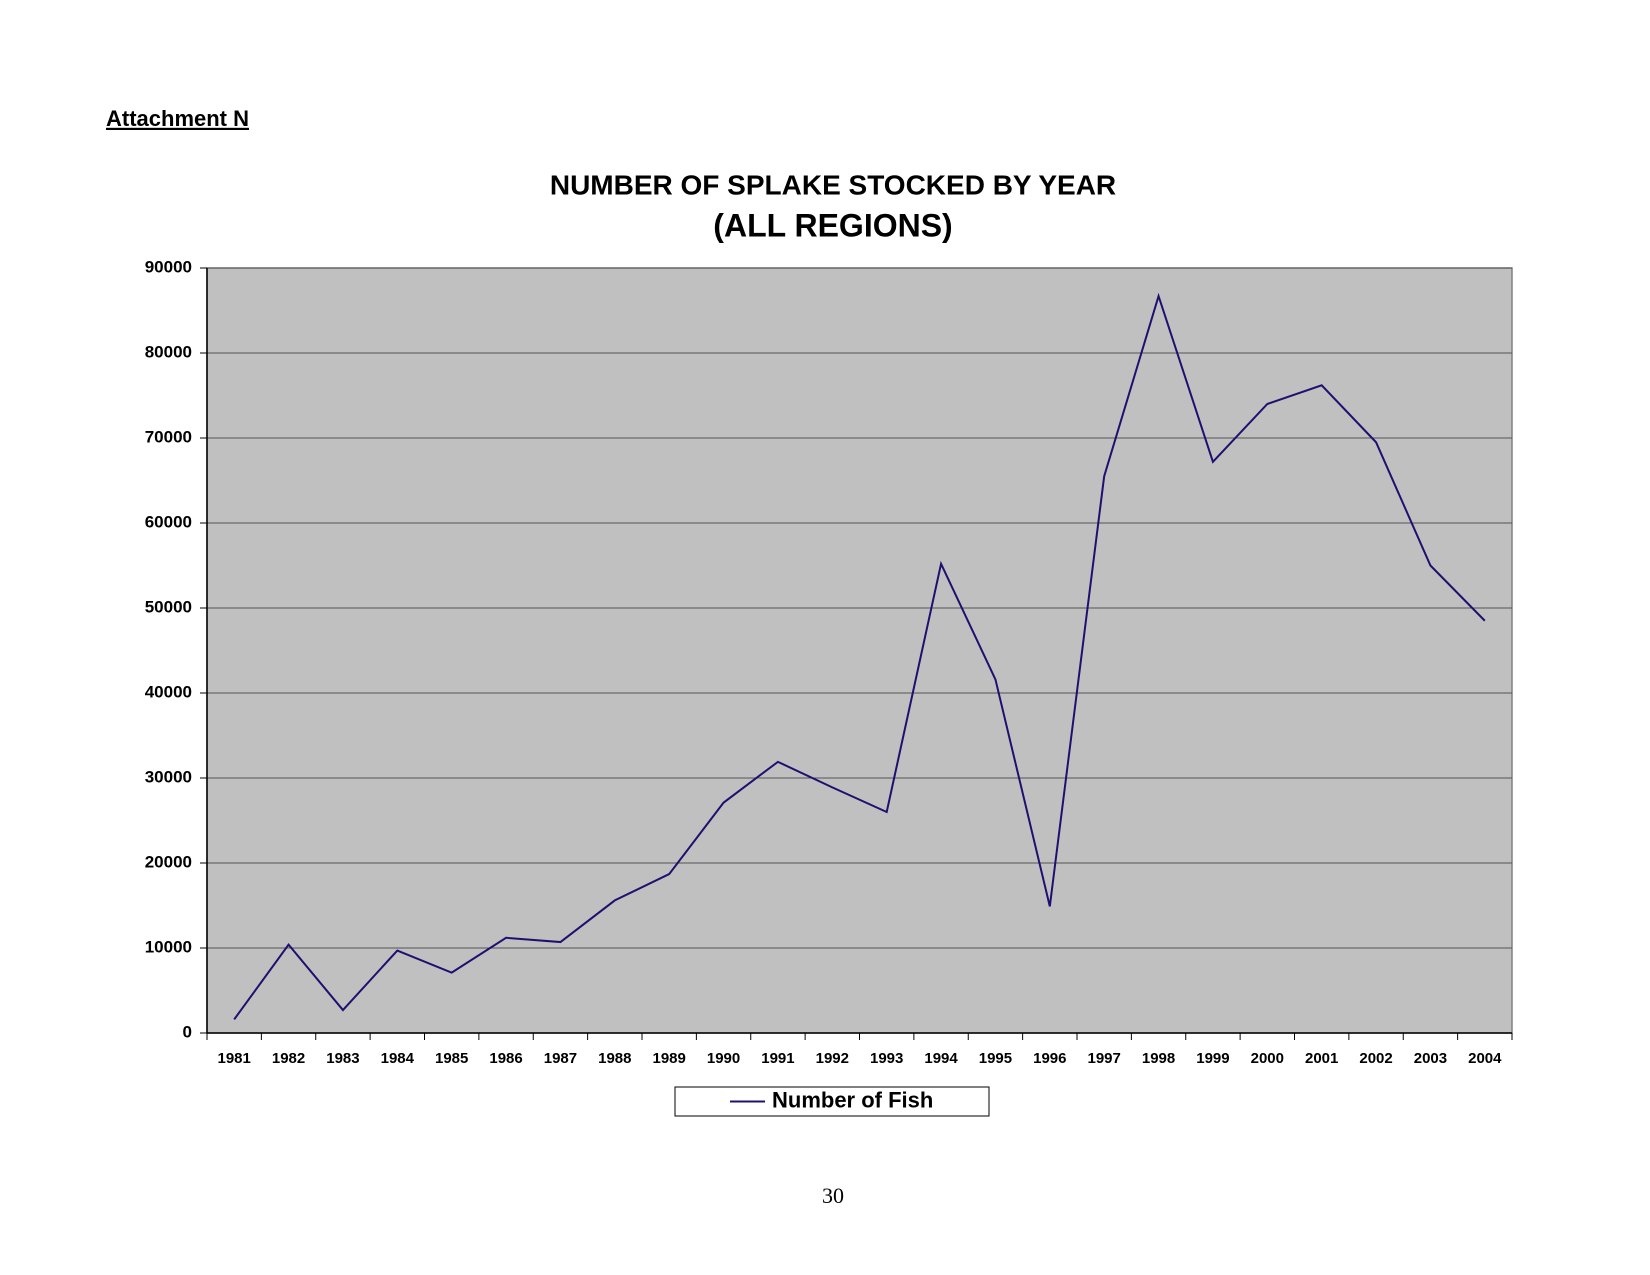  What do you see at coordinates (832, 225) in the screenshot?
I see `chart-subtitle: (ALL REGIONS)` at bounding box center [832, 225].